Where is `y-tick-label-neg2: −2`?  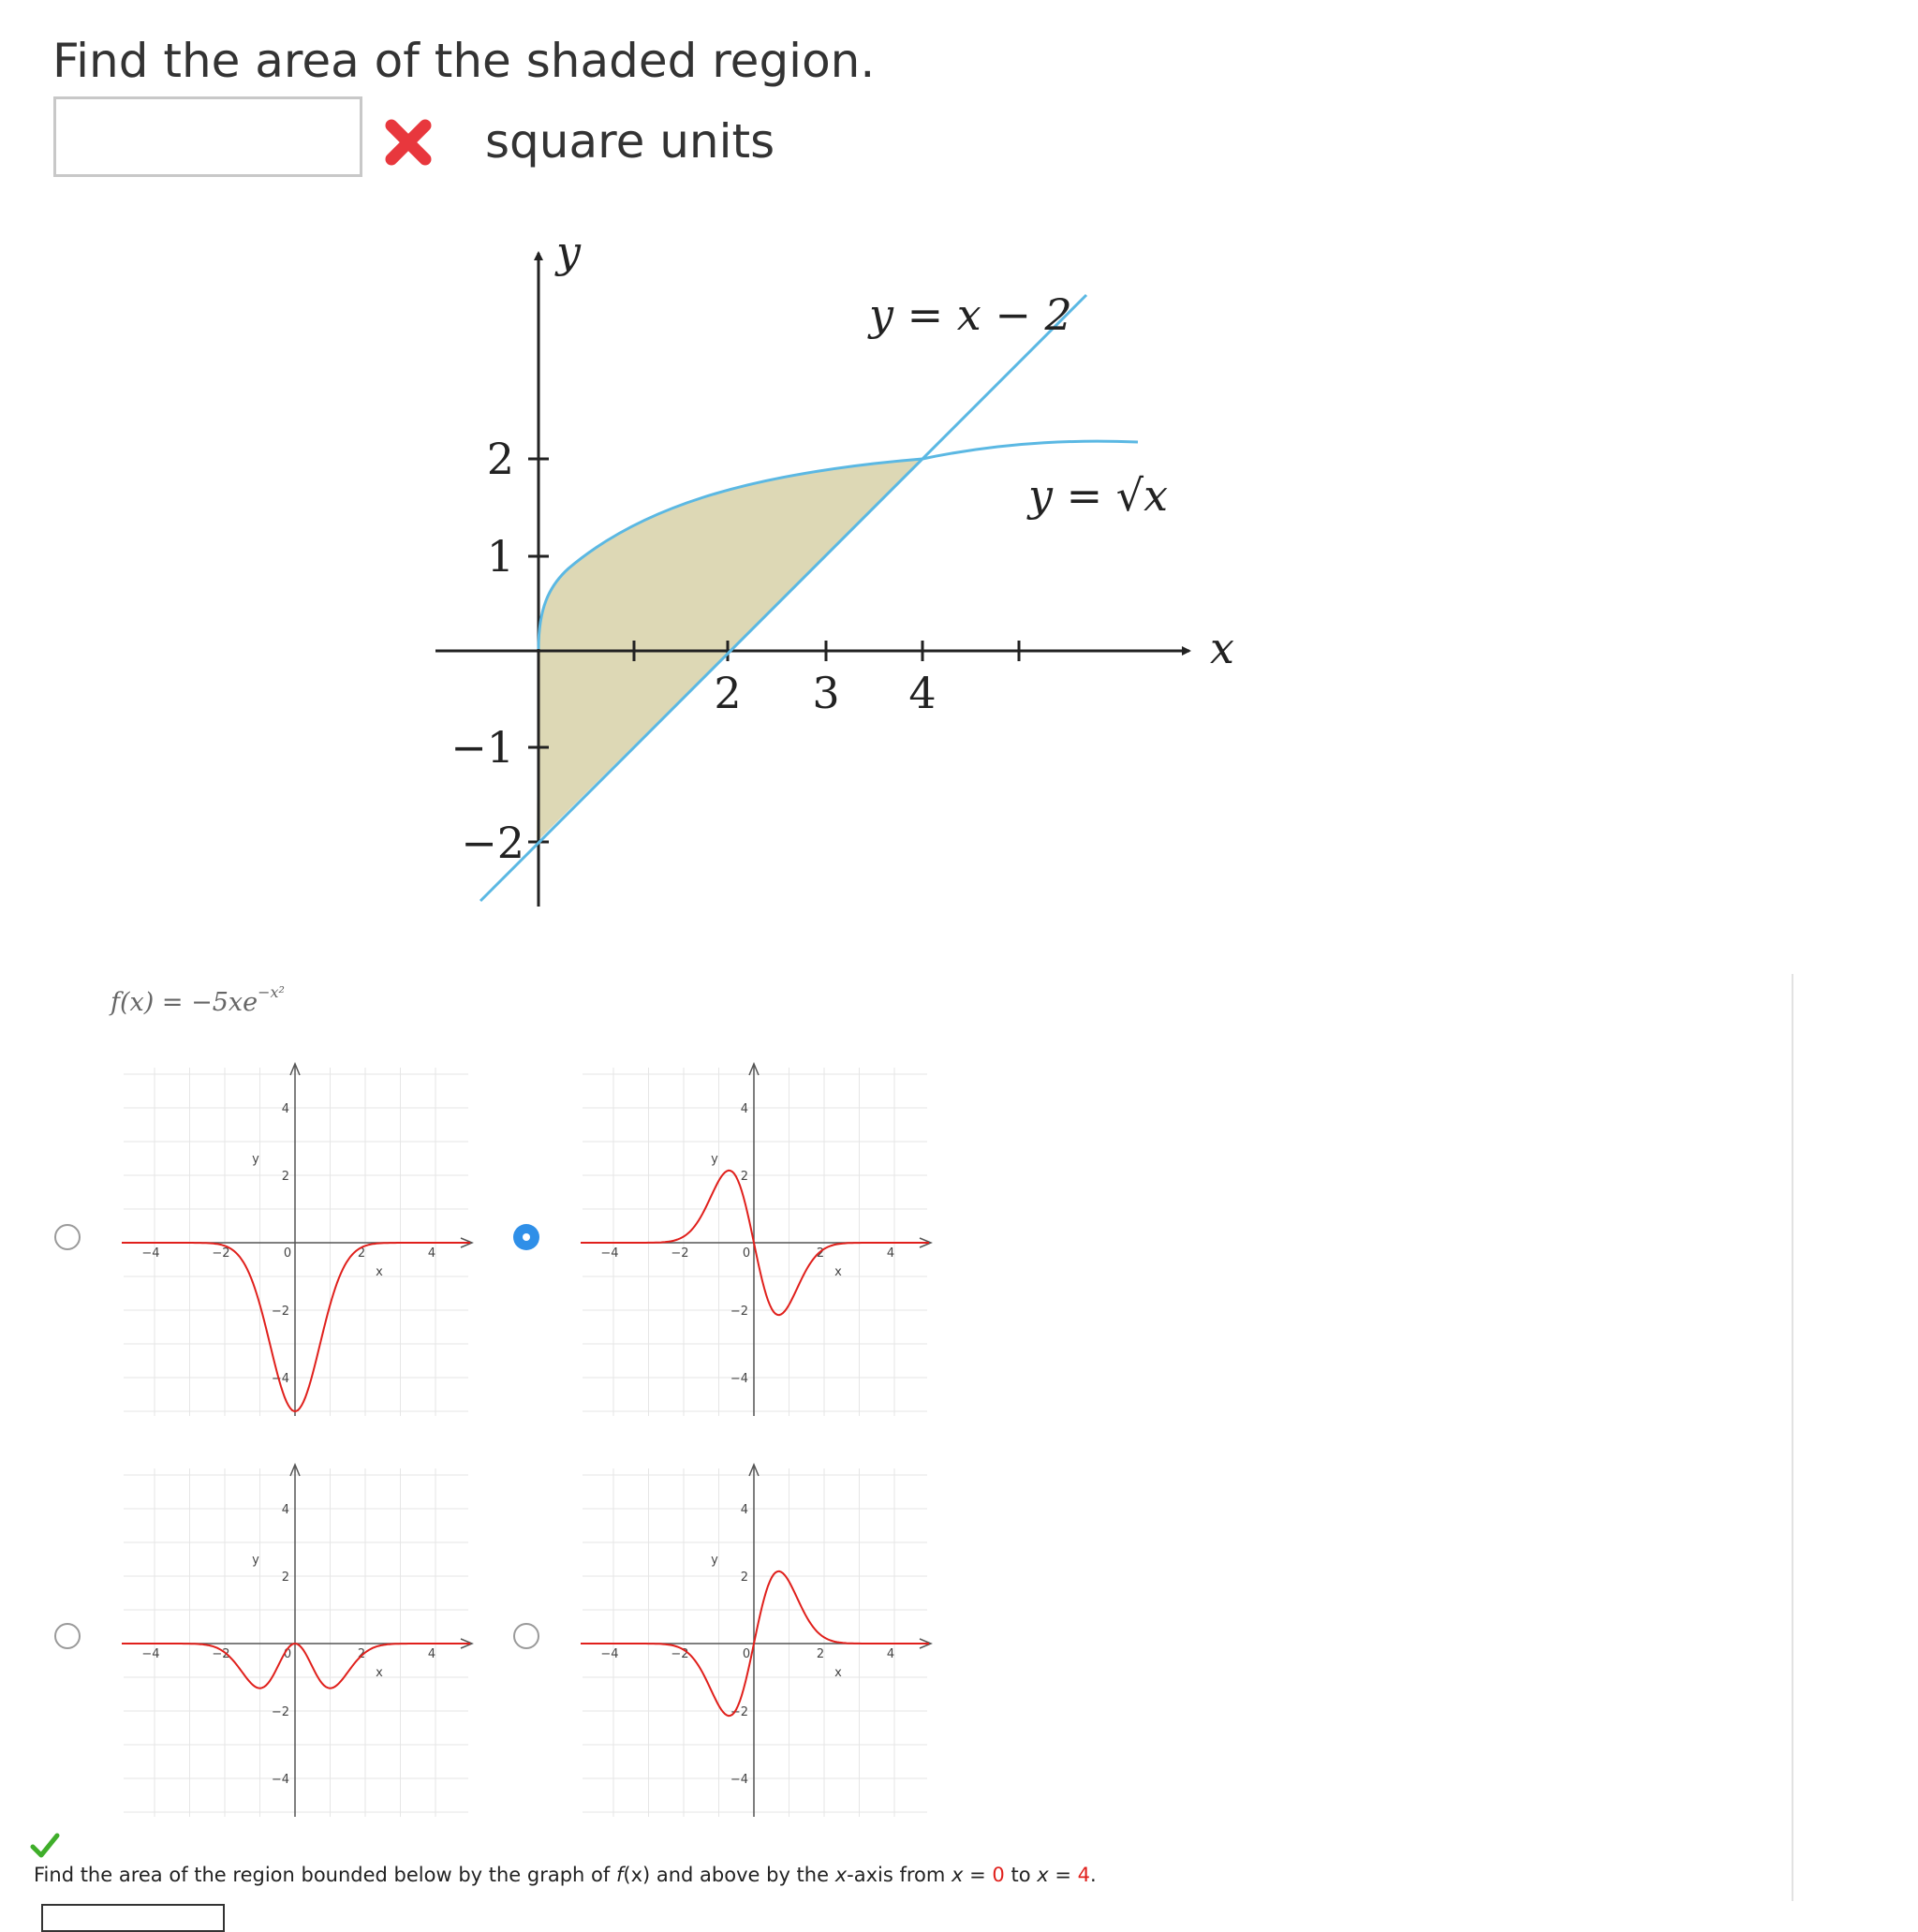 y-tick-label-neg2: −2 is located at coordinates (492, 843).